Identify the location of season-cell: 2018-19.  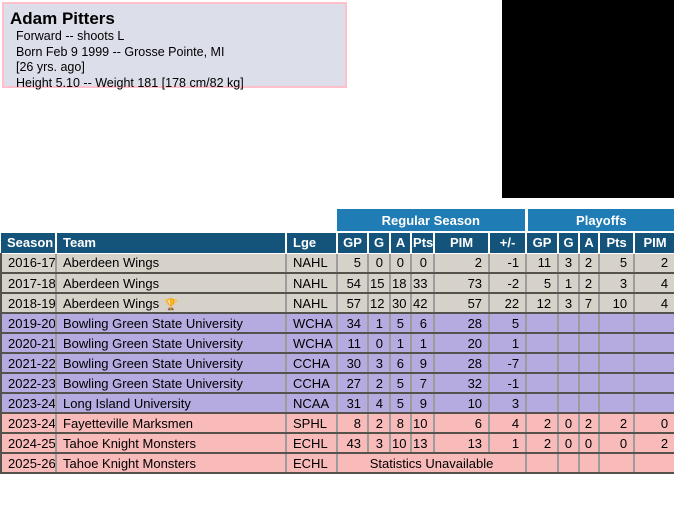
(28, 303).